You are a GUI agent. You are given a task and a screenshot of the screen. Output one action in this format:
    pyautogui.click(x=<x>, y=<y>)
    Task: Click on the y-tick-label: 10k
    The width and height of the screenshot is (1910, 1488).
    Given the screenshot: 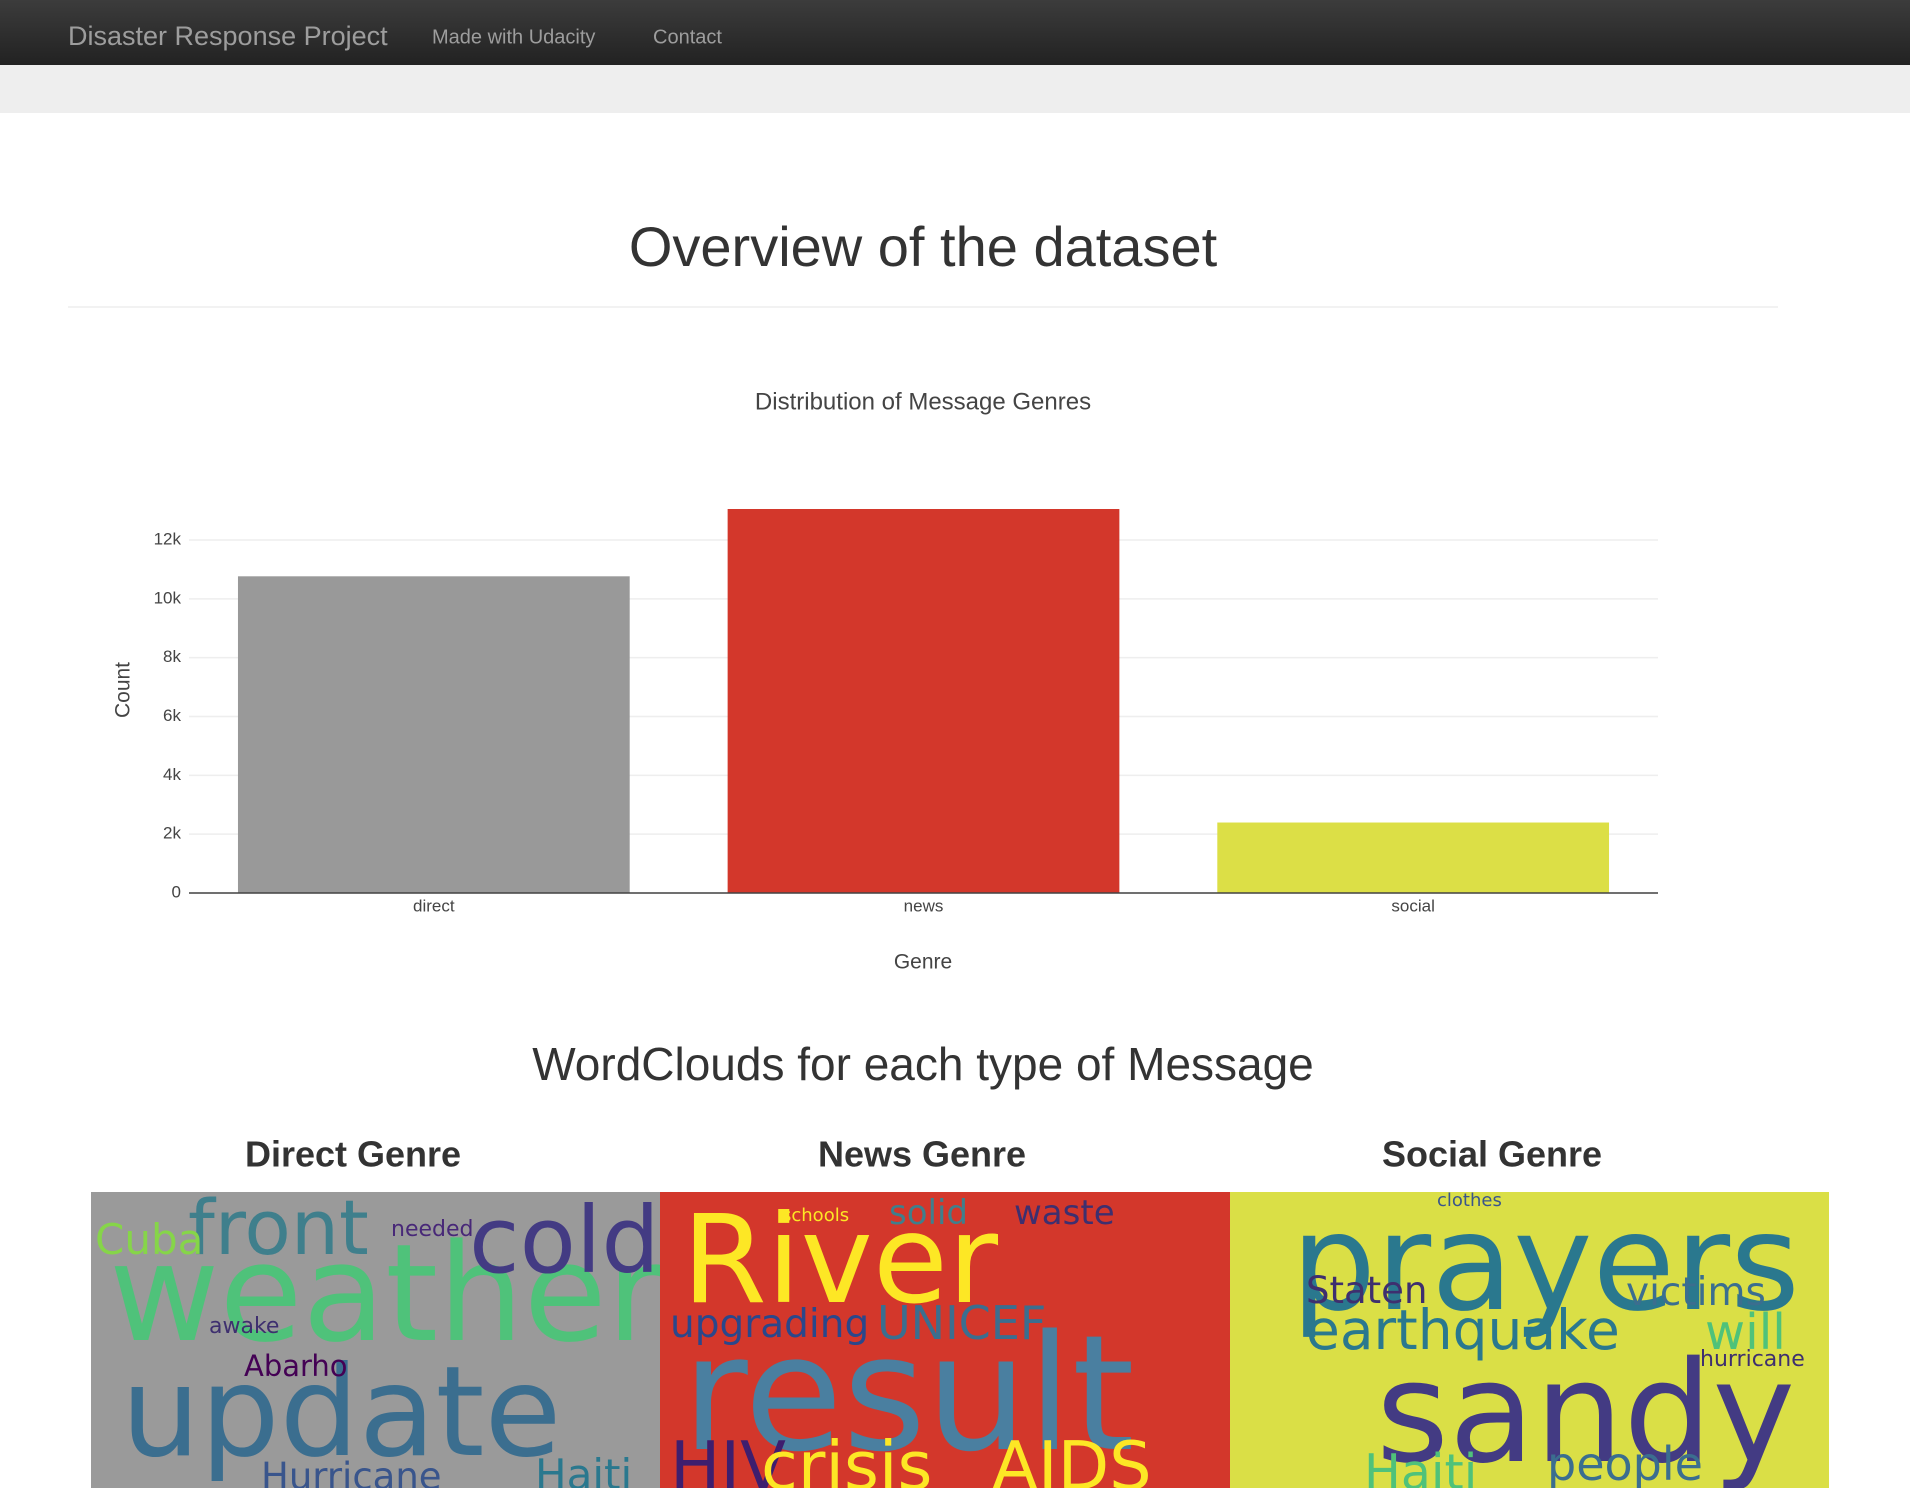 What is the action you would take?
    pyautogui.click(x=168, y=597)
    